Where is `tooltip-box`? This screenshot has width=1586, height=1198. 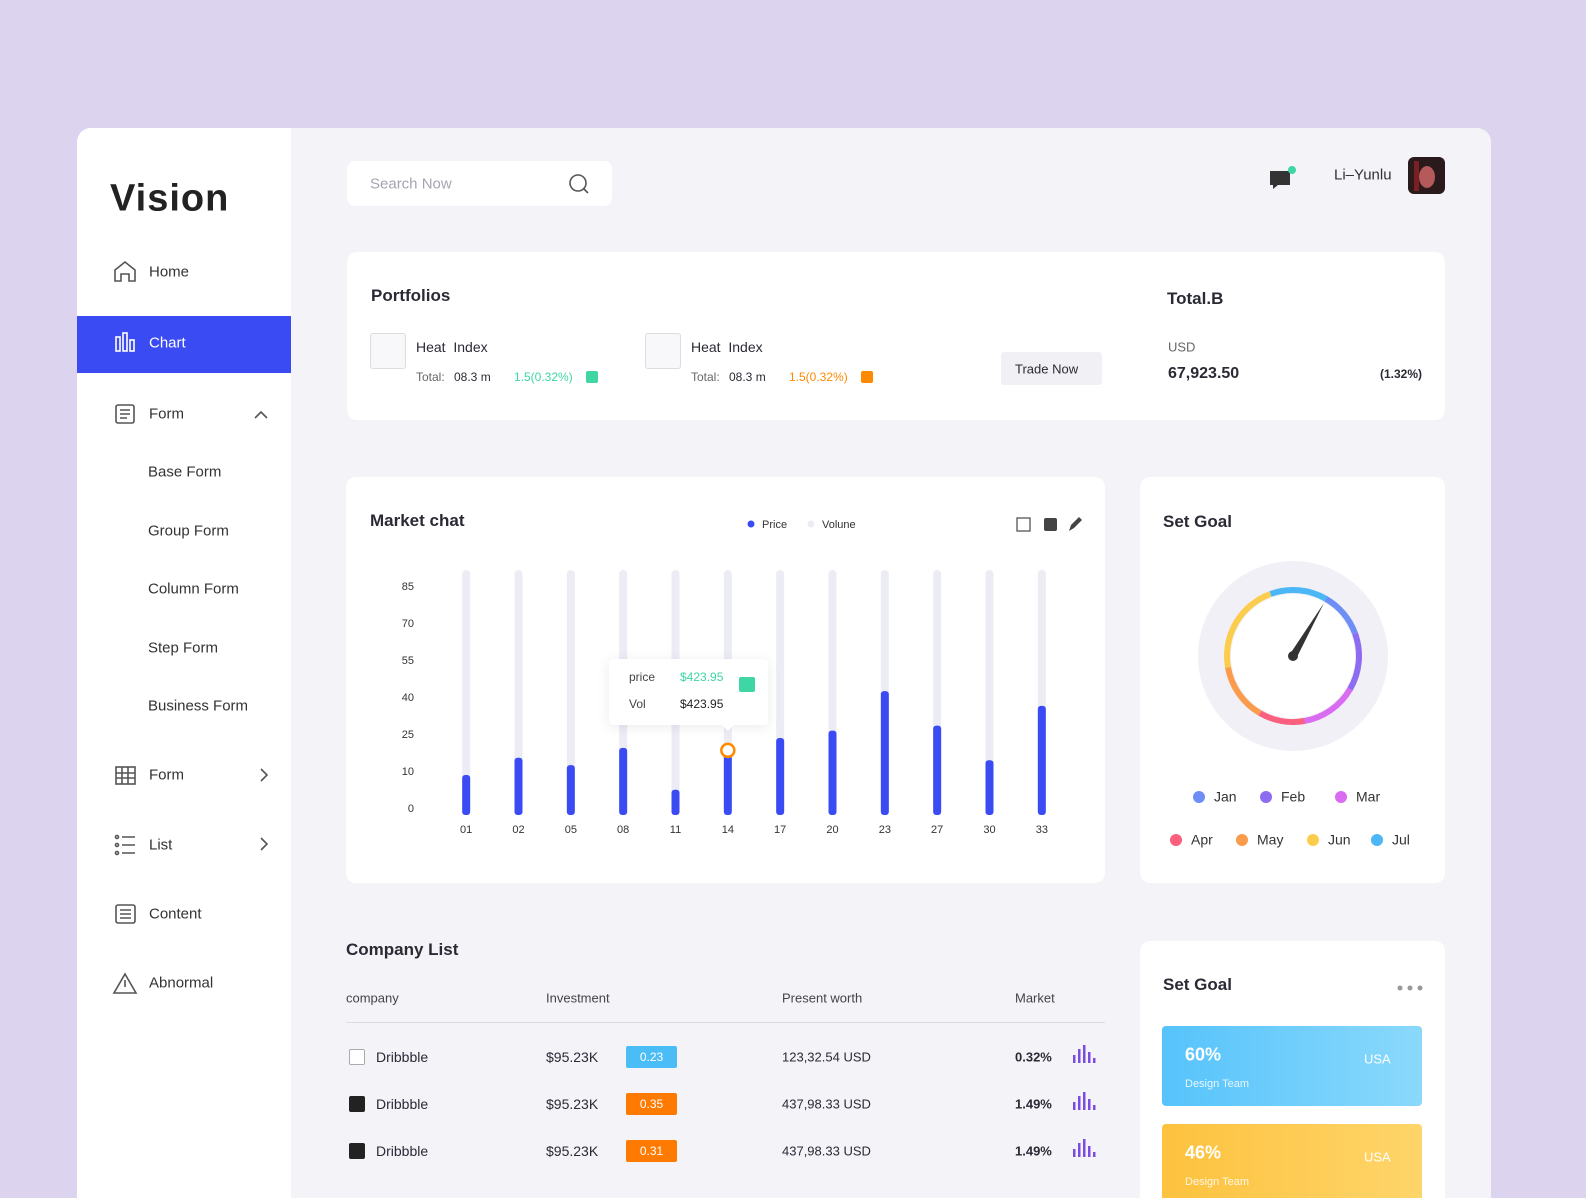
tooltip-box is located at coordinates (688, 692).